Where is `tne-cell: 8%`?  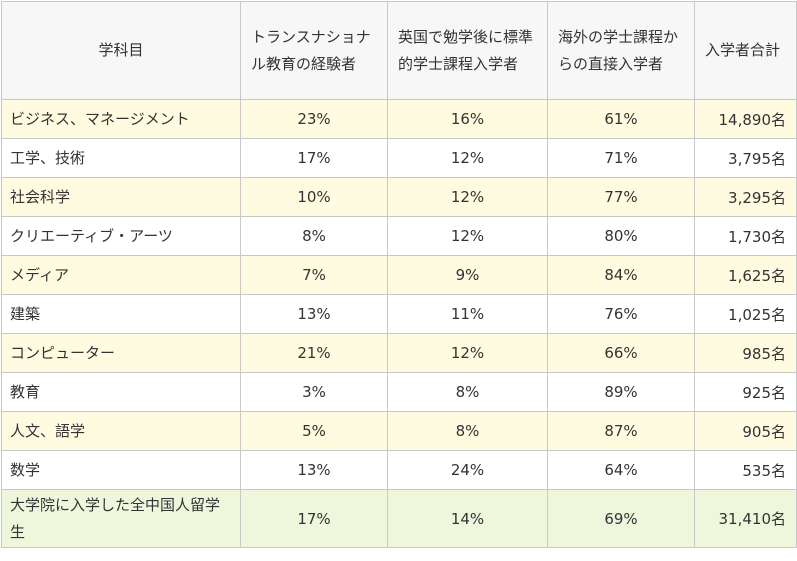
tne-cell: 8% is located at coordinates (314, 236).